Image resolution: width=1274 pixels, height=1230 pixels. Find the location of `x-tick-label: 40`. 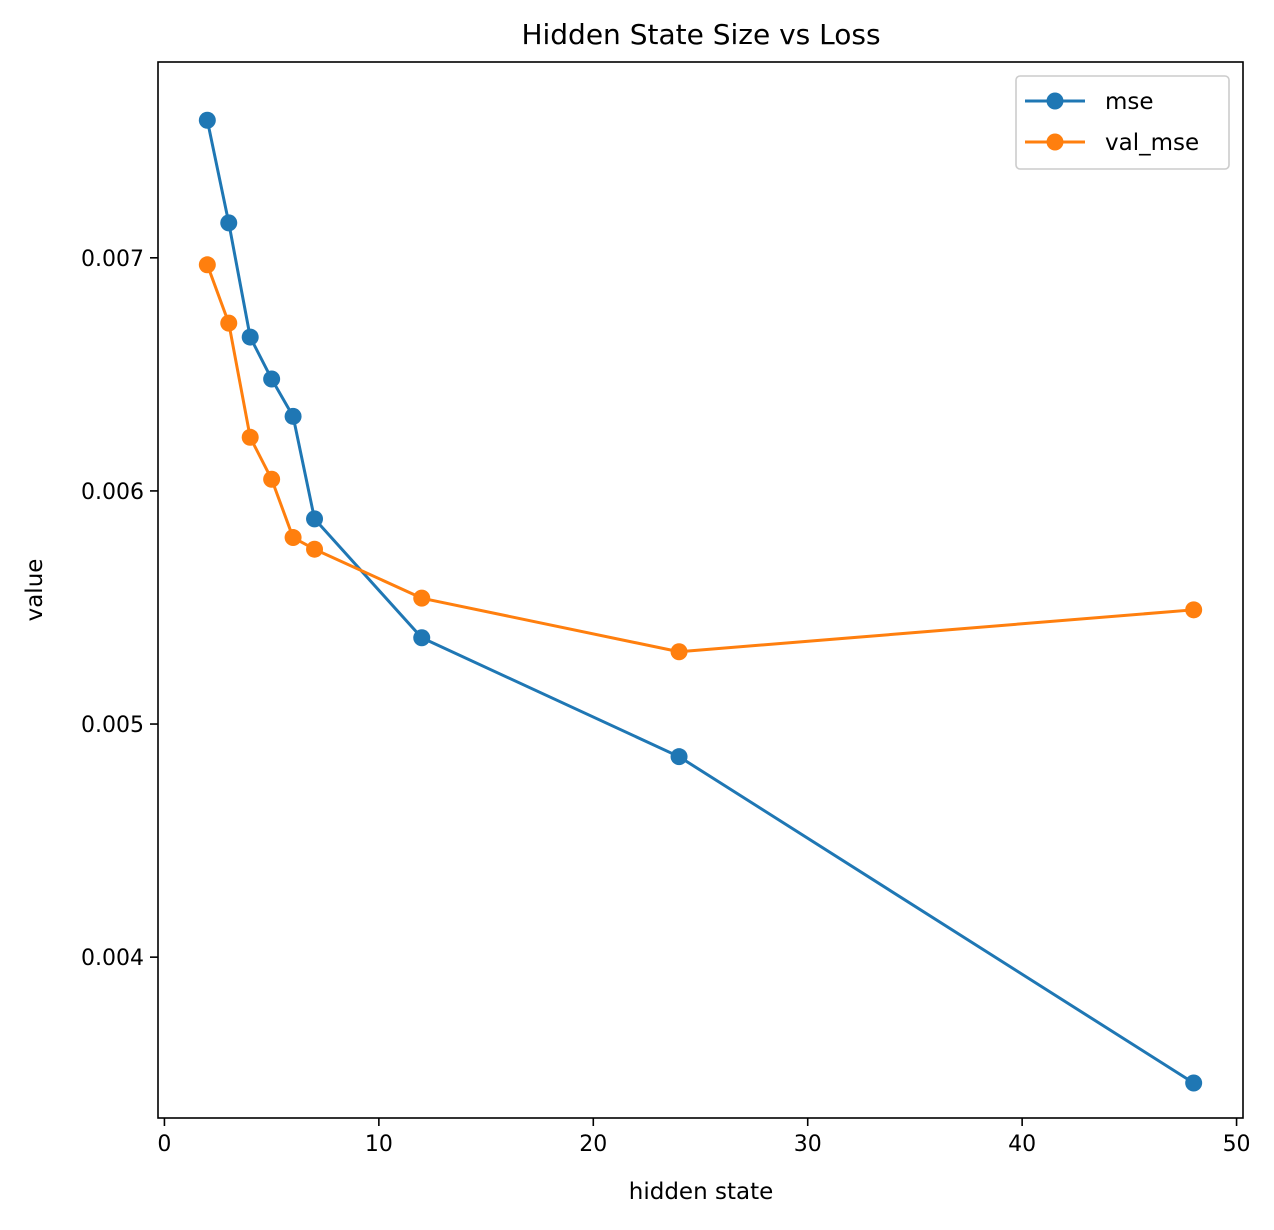

x-tick-label: 40 is located at coordinates (1022, 1144).